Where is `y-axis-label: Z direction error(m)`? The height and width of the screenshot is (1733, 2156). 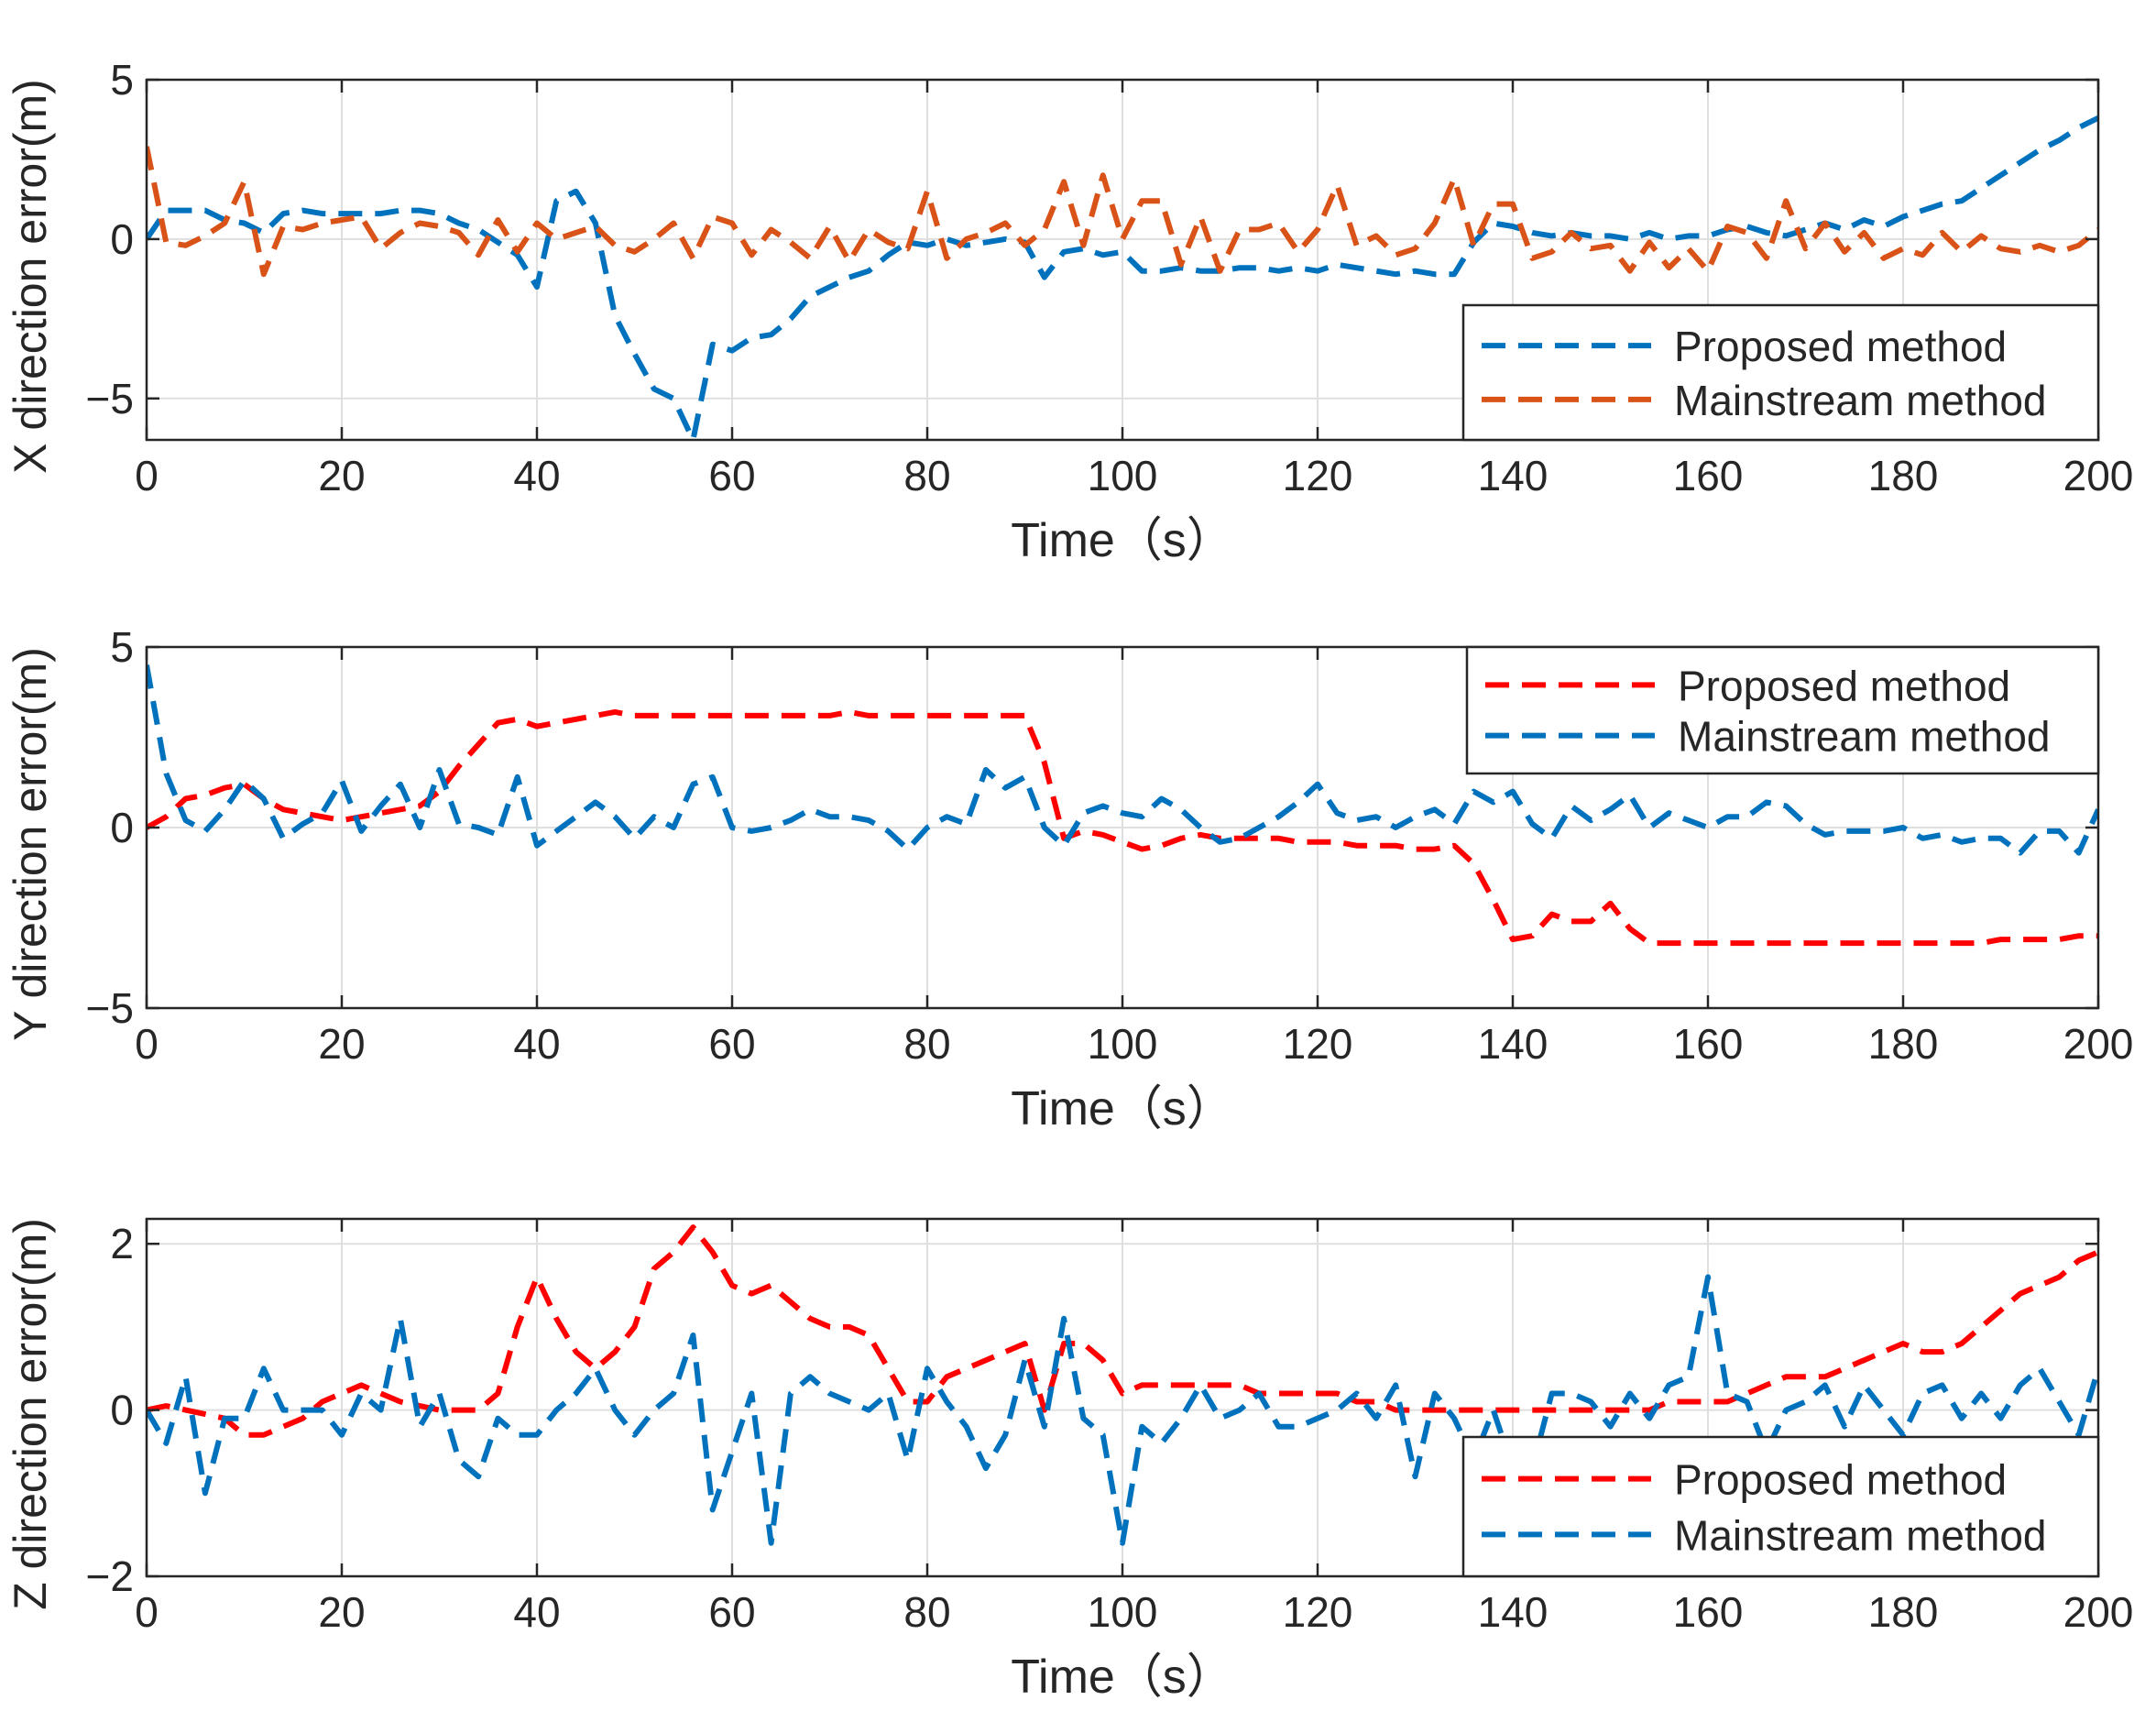 y-axis-label: Z direction error(m) is located at coordinates (30, 1414).